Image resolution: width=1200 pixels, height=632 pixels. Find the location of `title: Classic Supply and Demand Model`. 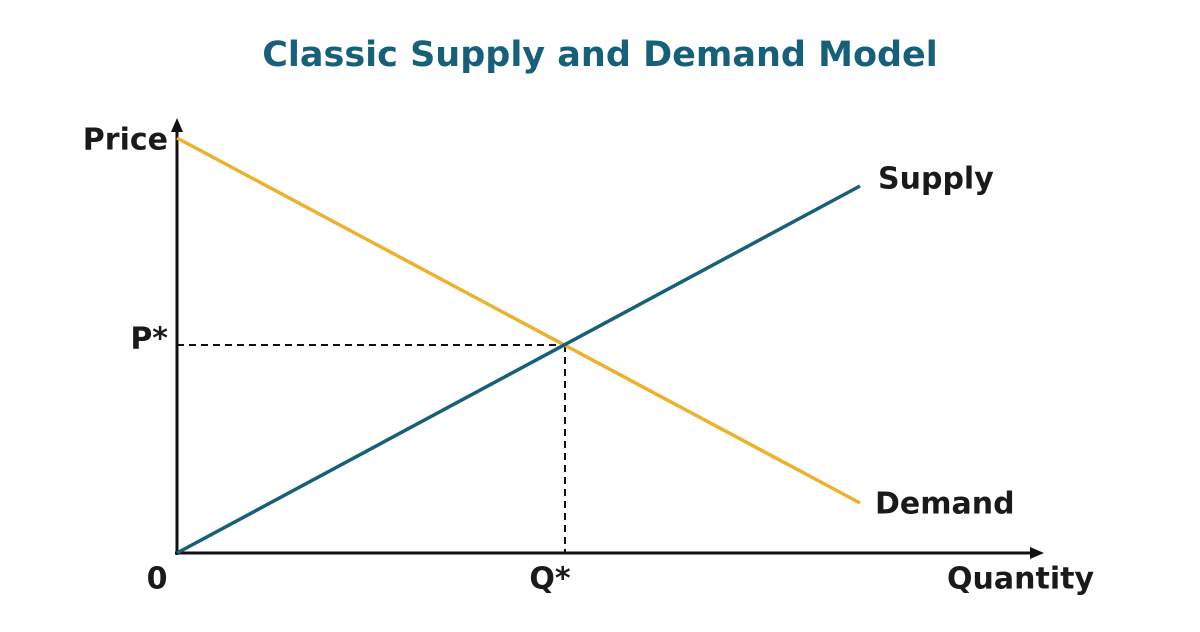

title: Classic Supply and Demand Model is located at coordinates (600, 55).